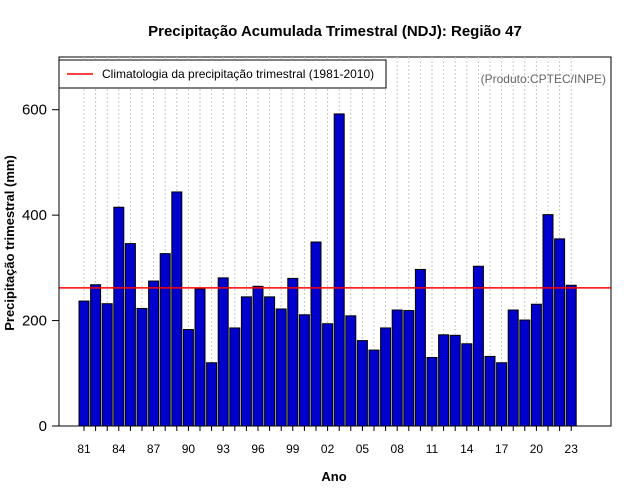  Describe the element at coordinates (572, 449) in the screenshot. I see `x-tick-label-23: 23` at that location.